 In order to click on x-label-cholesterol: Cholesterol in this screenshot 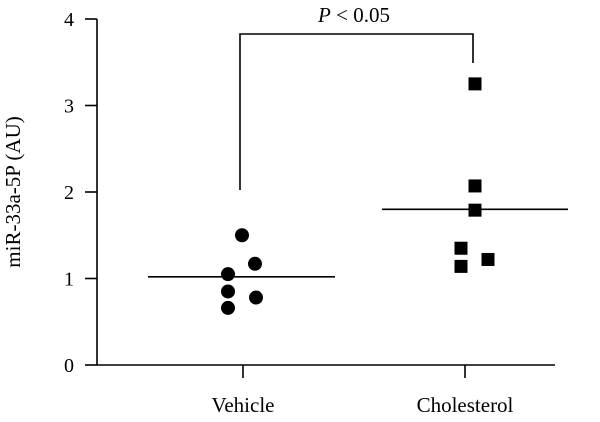, I will do `click(465, 405)`.